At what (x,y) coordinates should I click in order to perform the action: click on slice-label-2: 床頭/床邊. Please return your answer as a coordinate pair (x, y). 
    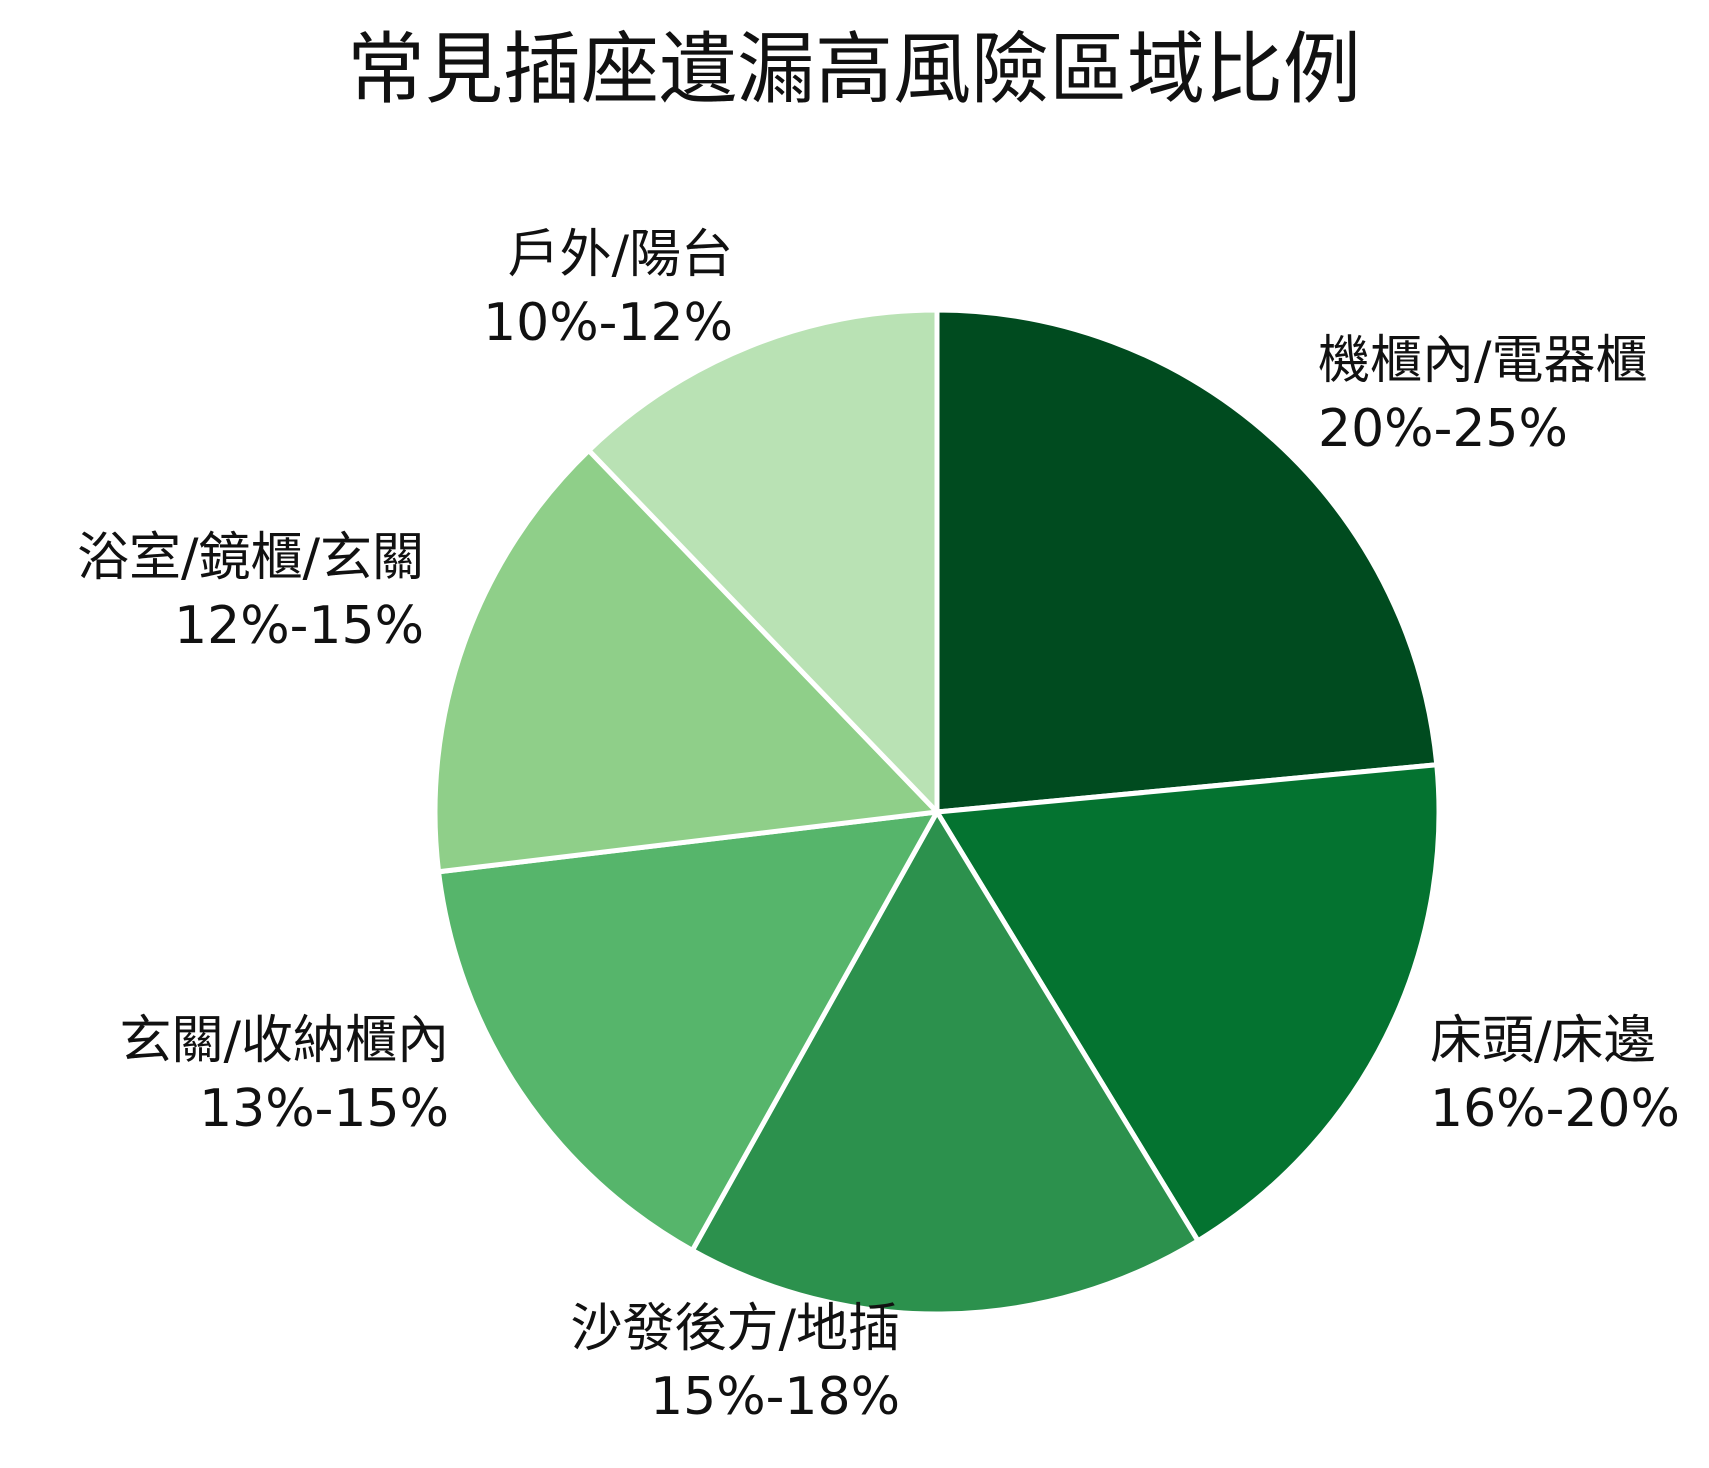
    Looking at the image, I should click on (1543, 1041).